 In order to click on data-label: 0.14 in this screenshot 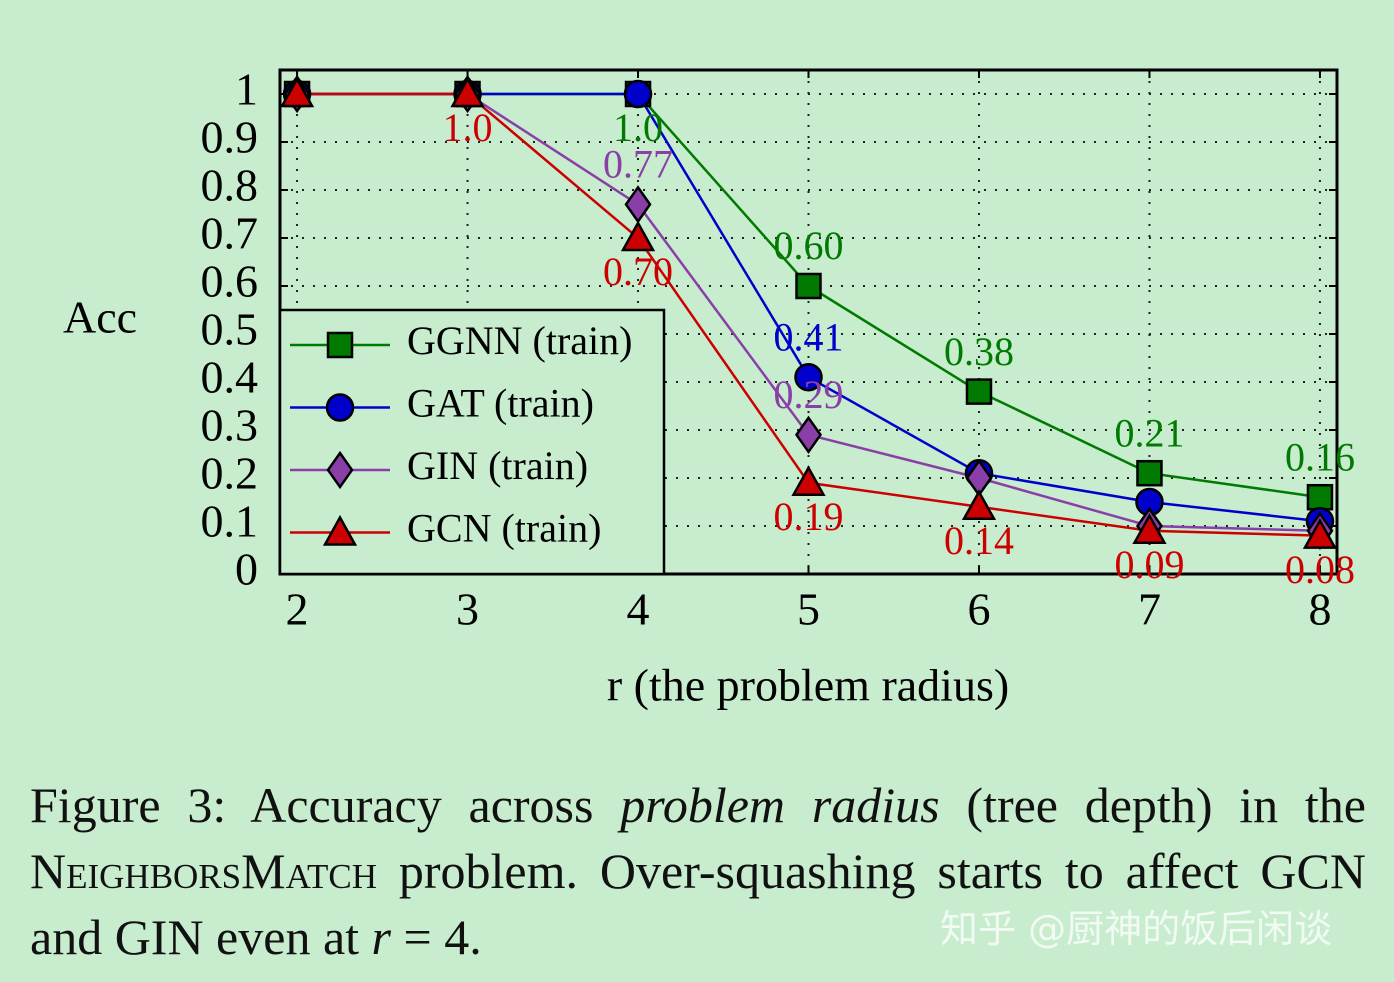, I will do `click(979, 540)`.